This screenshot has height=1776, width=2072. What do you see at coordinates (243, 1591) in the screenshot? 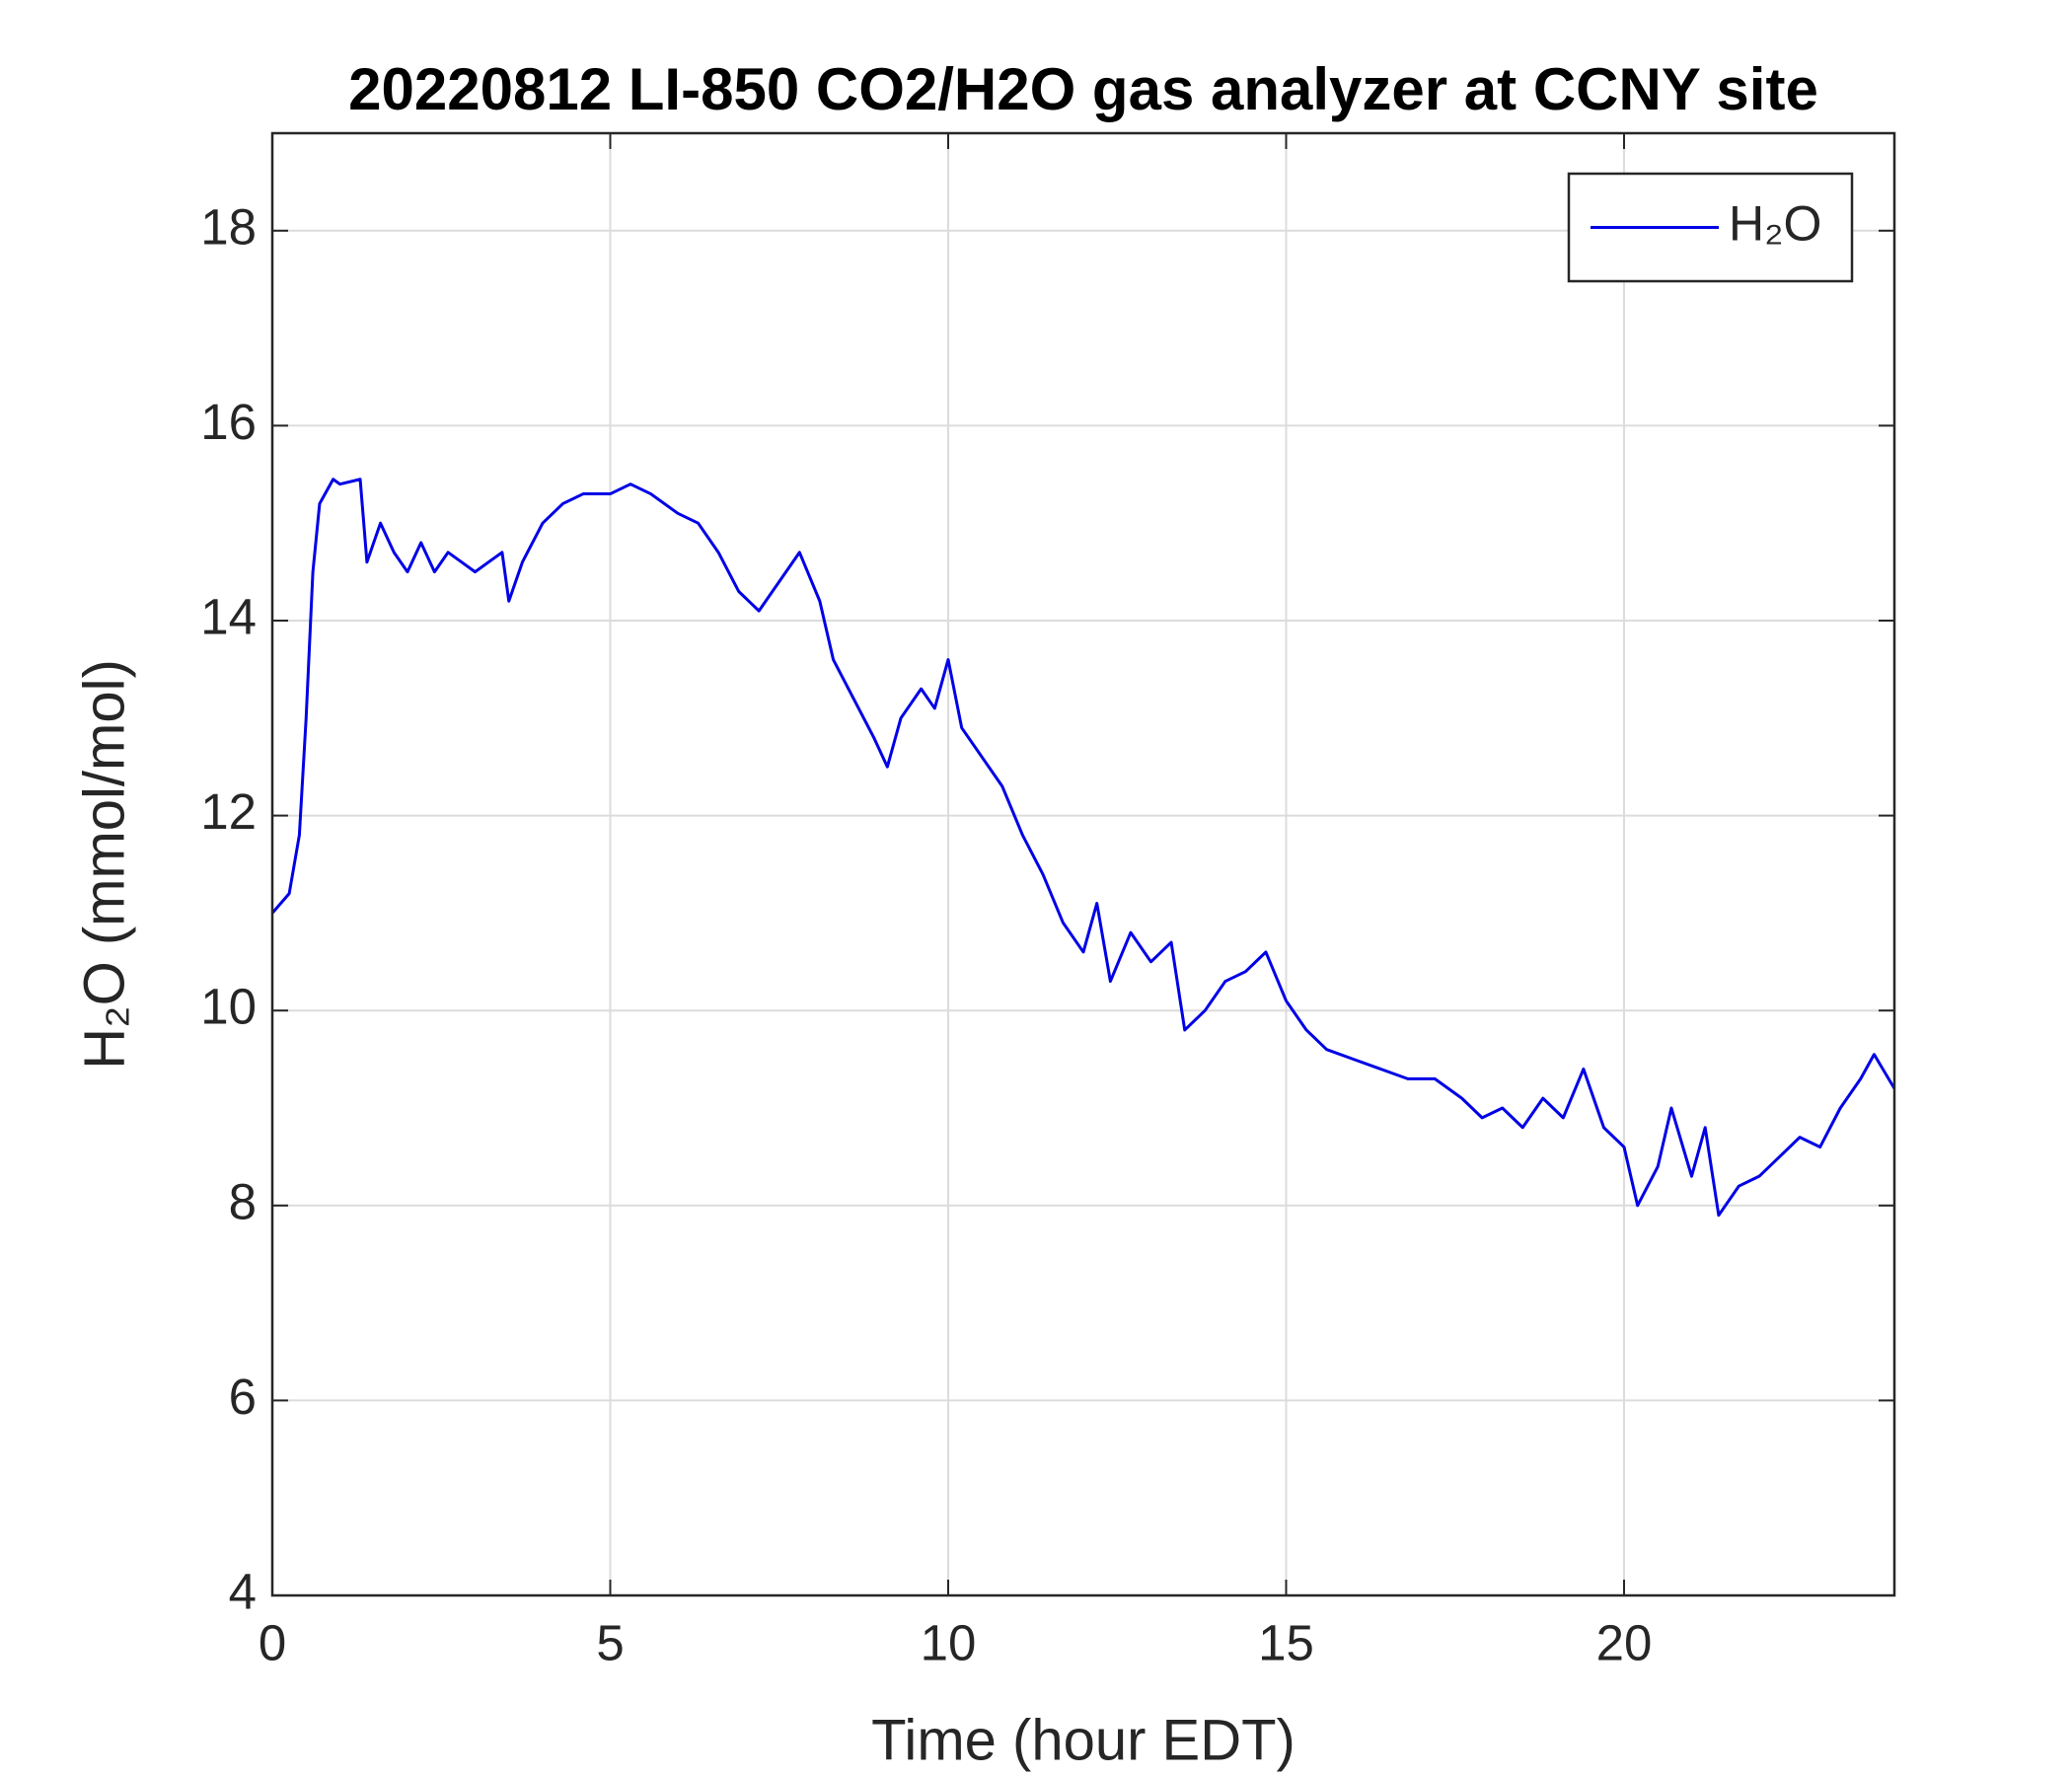
I see `y-tick-label: 4` at bounding box center [243, 1591].